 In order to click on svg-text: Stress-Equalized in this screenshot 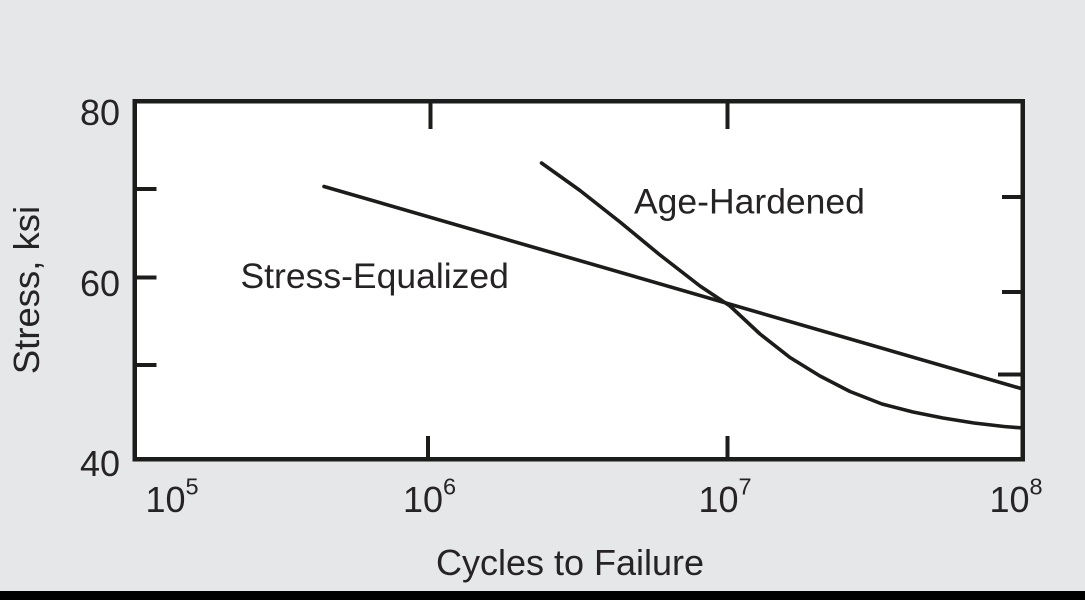, I will do `click(375, 276)`.